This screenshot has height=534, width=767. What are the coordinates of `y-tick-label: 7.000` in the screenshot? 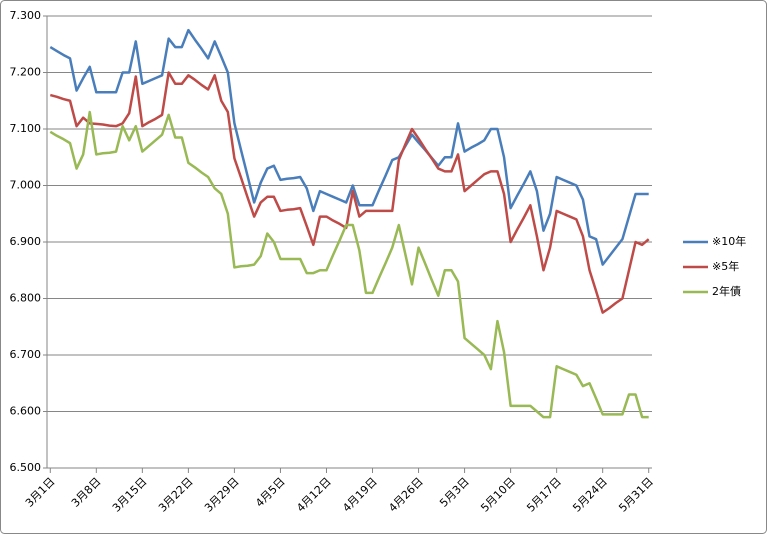 It's located at (26, 185).